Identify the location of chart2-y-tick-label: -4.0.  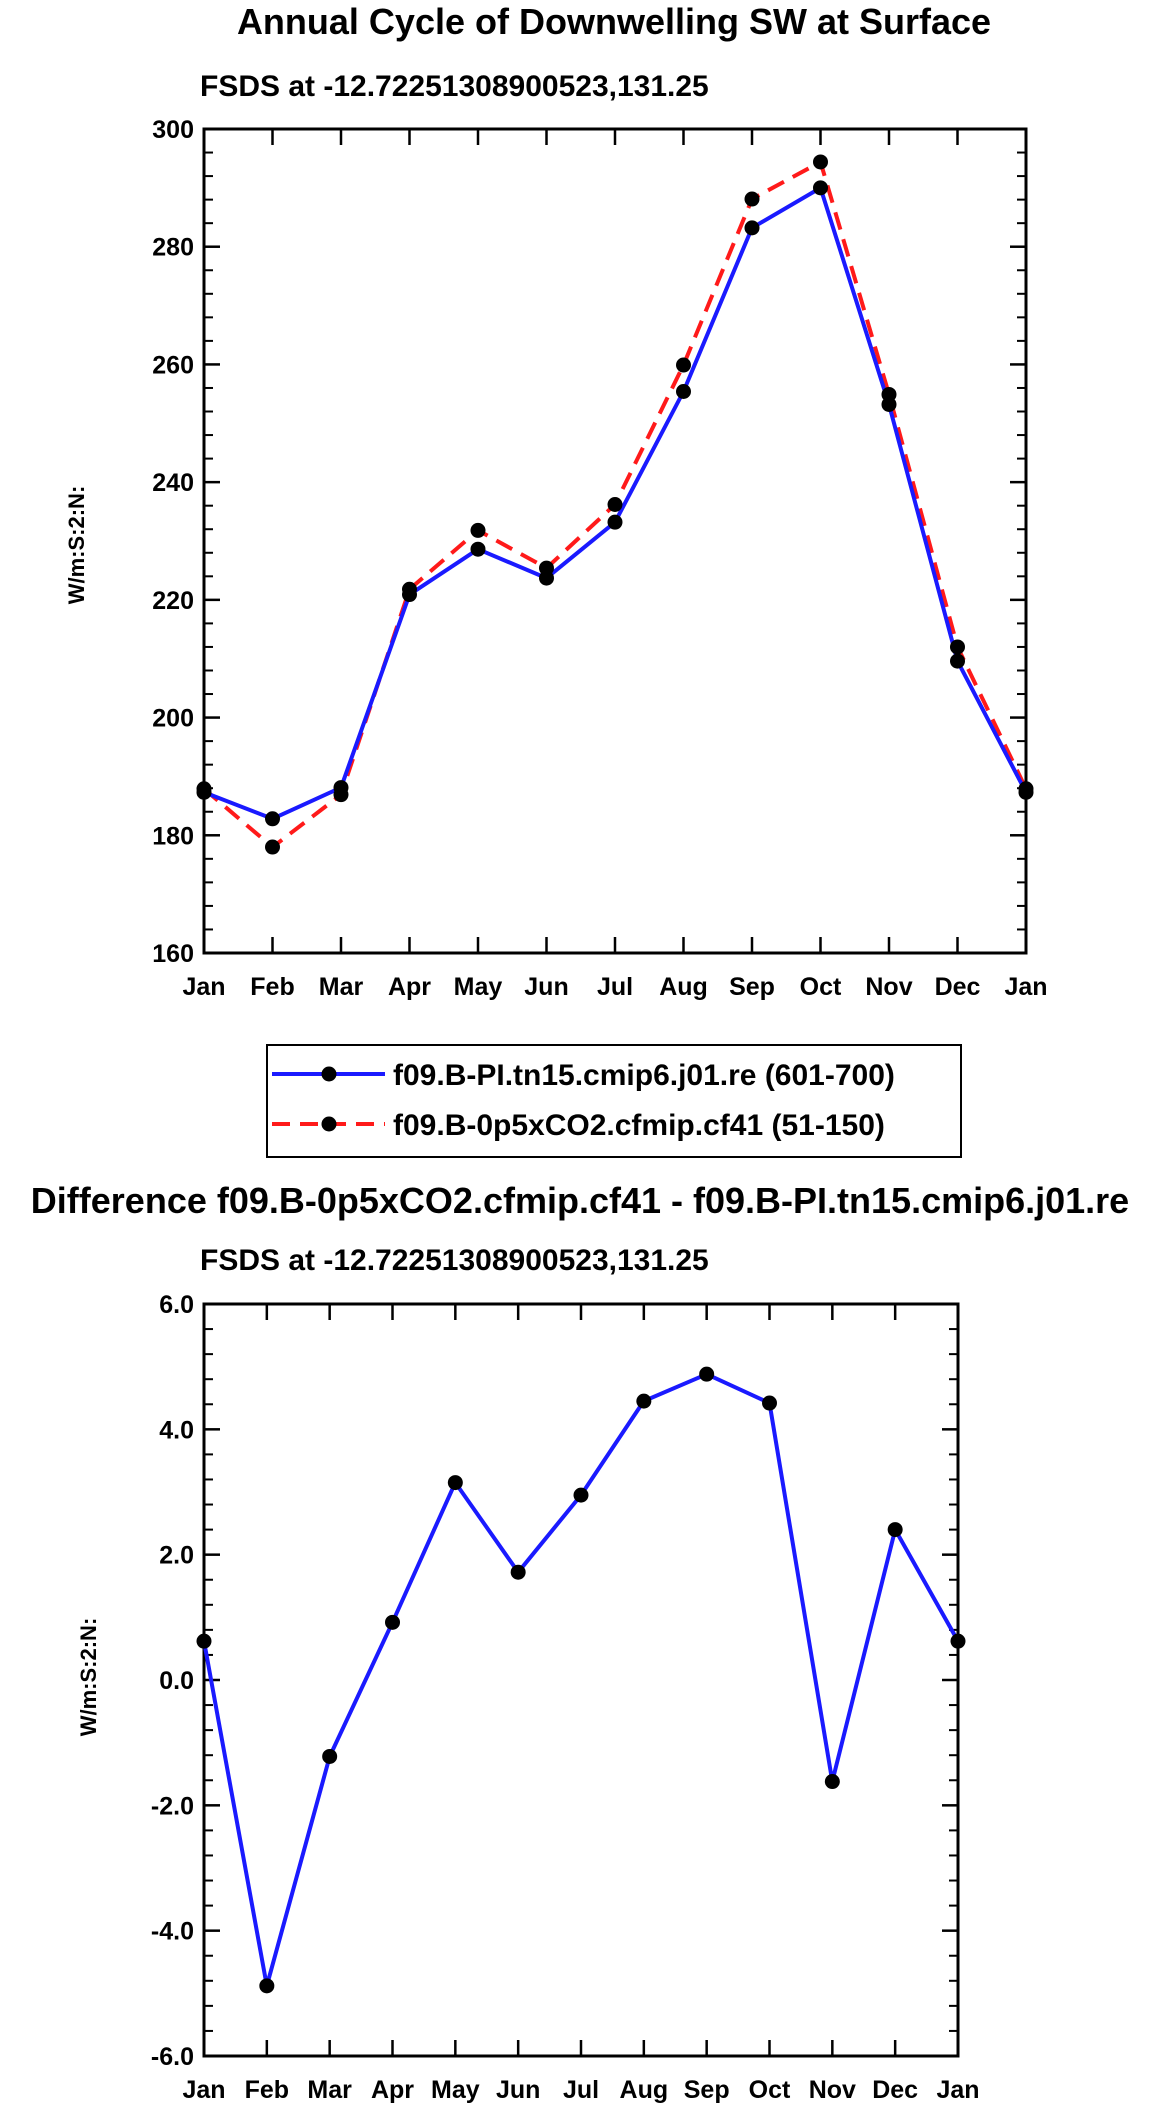
(172, 1932).